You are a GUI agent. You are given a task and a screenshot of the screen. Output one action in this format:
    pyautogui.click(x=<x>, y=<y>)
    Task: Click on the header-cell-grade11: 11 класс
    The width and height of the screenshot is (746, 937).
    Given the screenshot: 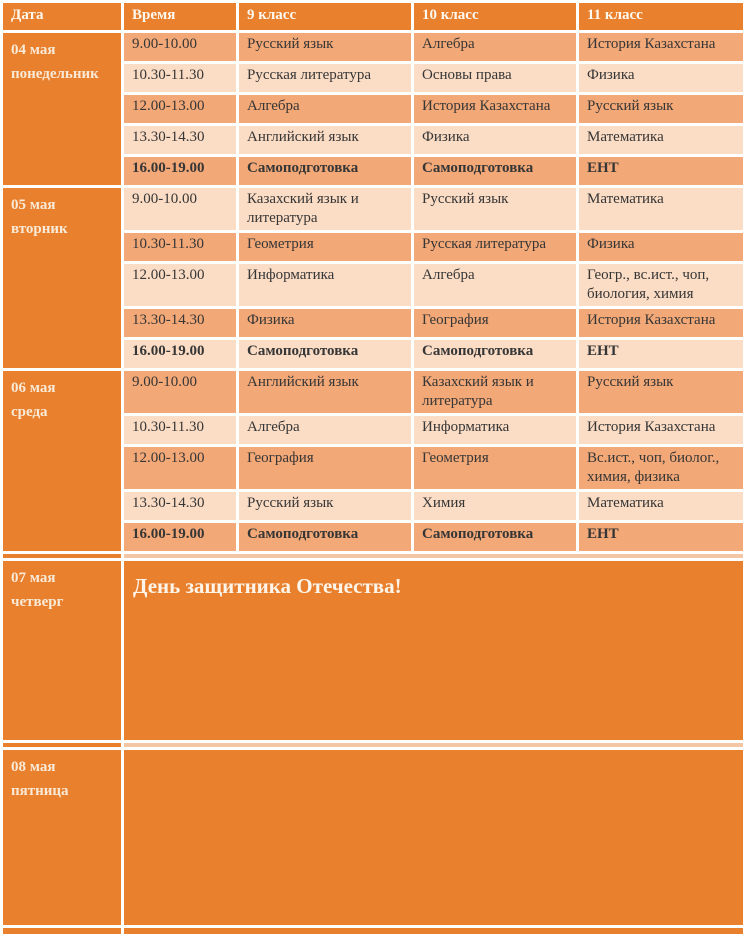 What is the action you would take?
    pyautogui.click(x=661, y=16)
    